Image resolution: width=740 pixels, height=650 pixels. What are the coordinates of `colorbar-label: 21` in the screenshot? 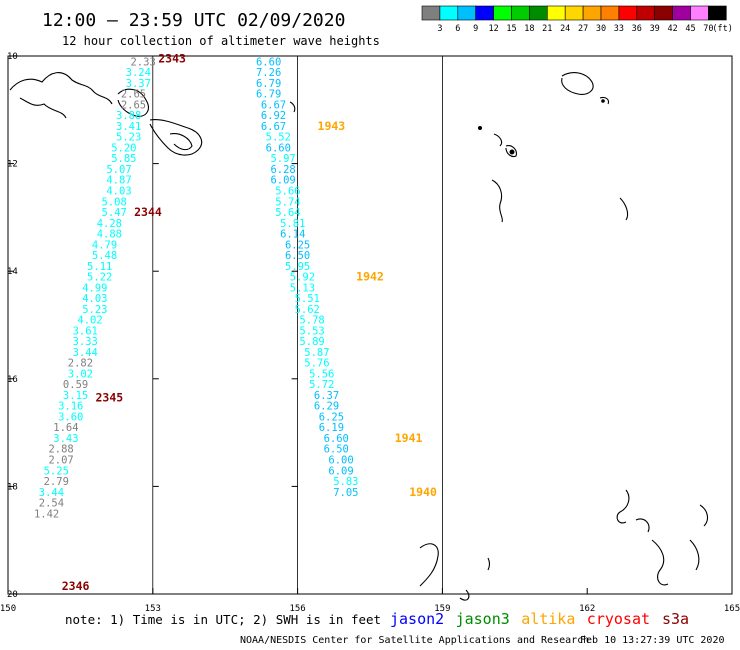 It's located at (547, 29).